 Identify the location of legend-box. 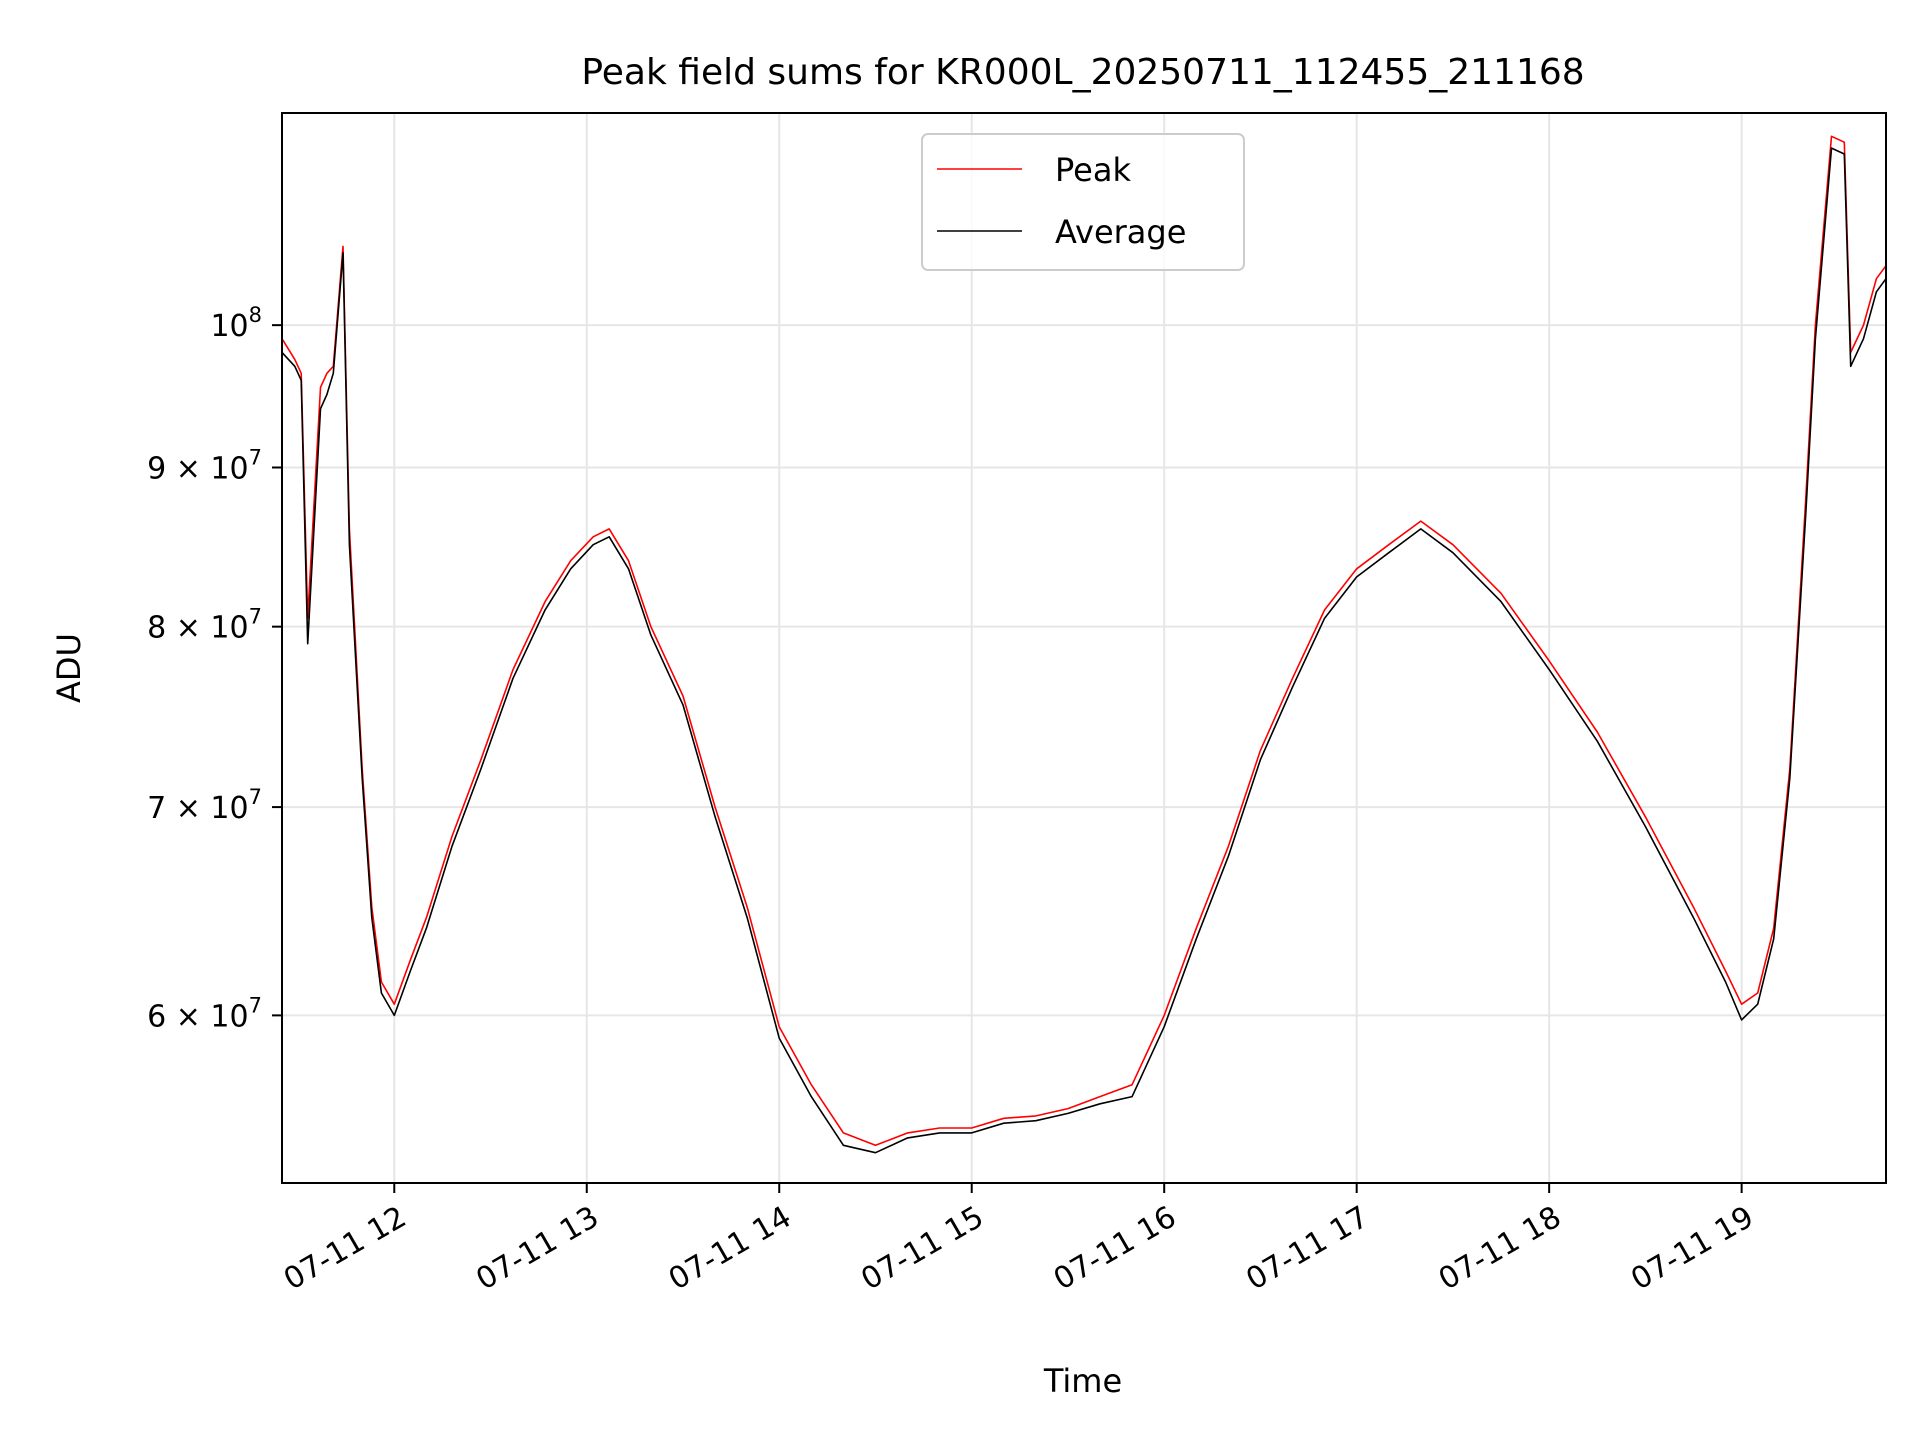
(1083, 202).